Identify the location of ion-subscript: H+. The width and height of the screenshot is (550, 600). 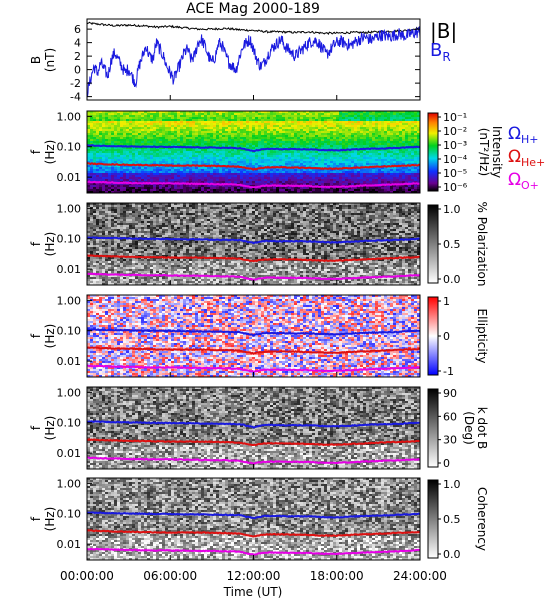
(530, 139).